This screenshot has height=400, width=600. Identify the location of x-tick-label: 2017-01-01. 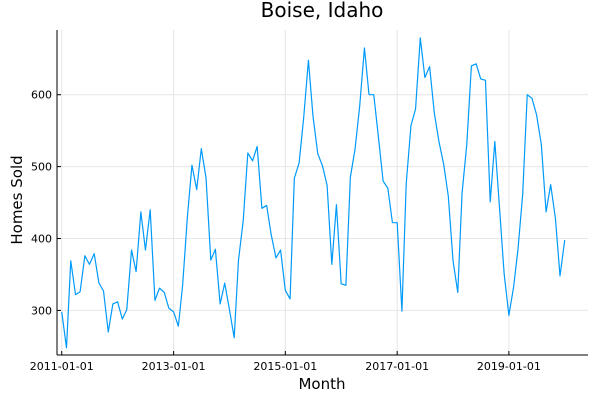
(397, 366).